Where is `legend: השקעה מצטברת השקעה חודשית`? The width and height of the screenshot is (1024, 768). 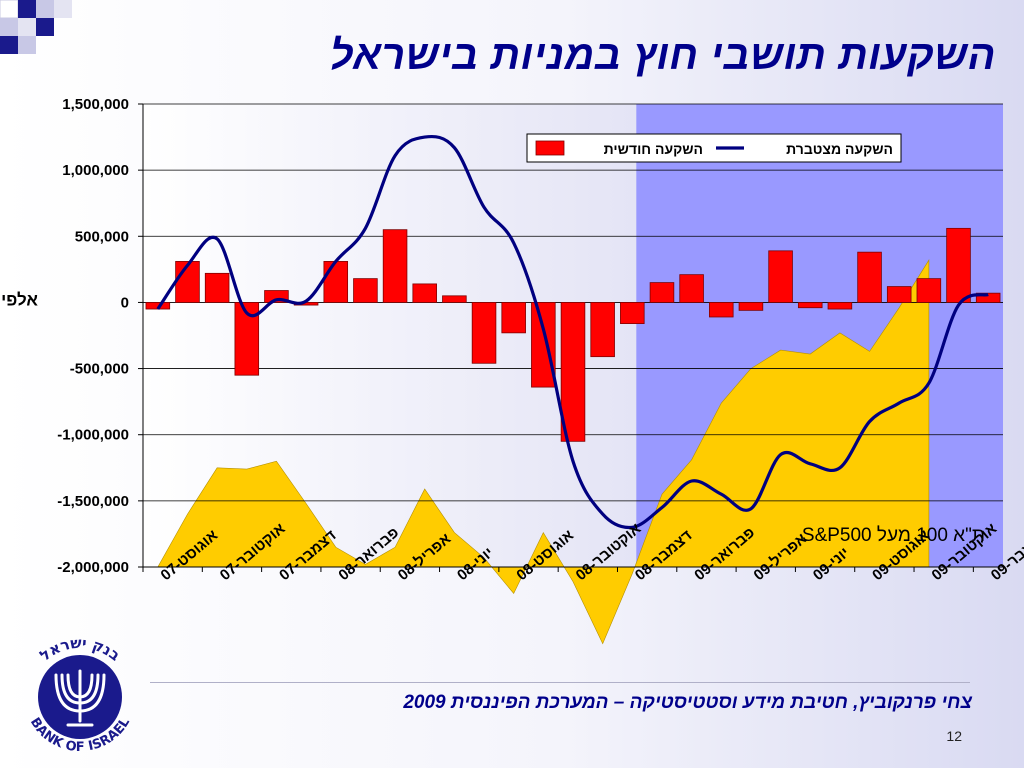 legend: השקעה מצטברת השקעה חודשית is located at coordinates (714, 148).